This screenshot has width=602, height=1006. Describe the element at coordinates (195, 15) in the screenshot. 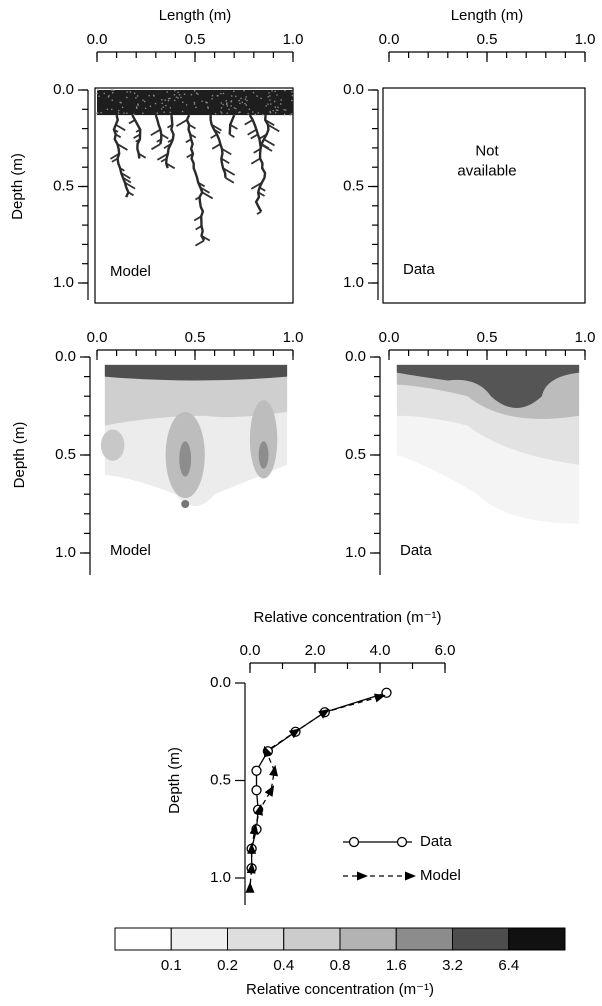

I see `x-axis-title: Length (m)` at that location.